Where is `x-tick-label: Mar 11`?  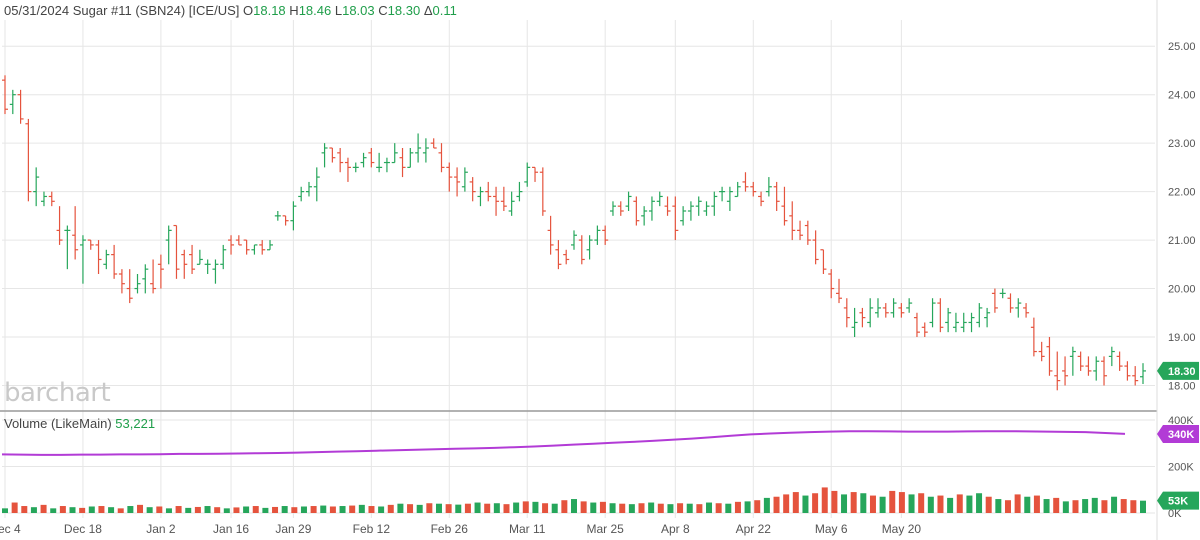 x-tick-label: Mar 11 is located at coordinates (527, 529).